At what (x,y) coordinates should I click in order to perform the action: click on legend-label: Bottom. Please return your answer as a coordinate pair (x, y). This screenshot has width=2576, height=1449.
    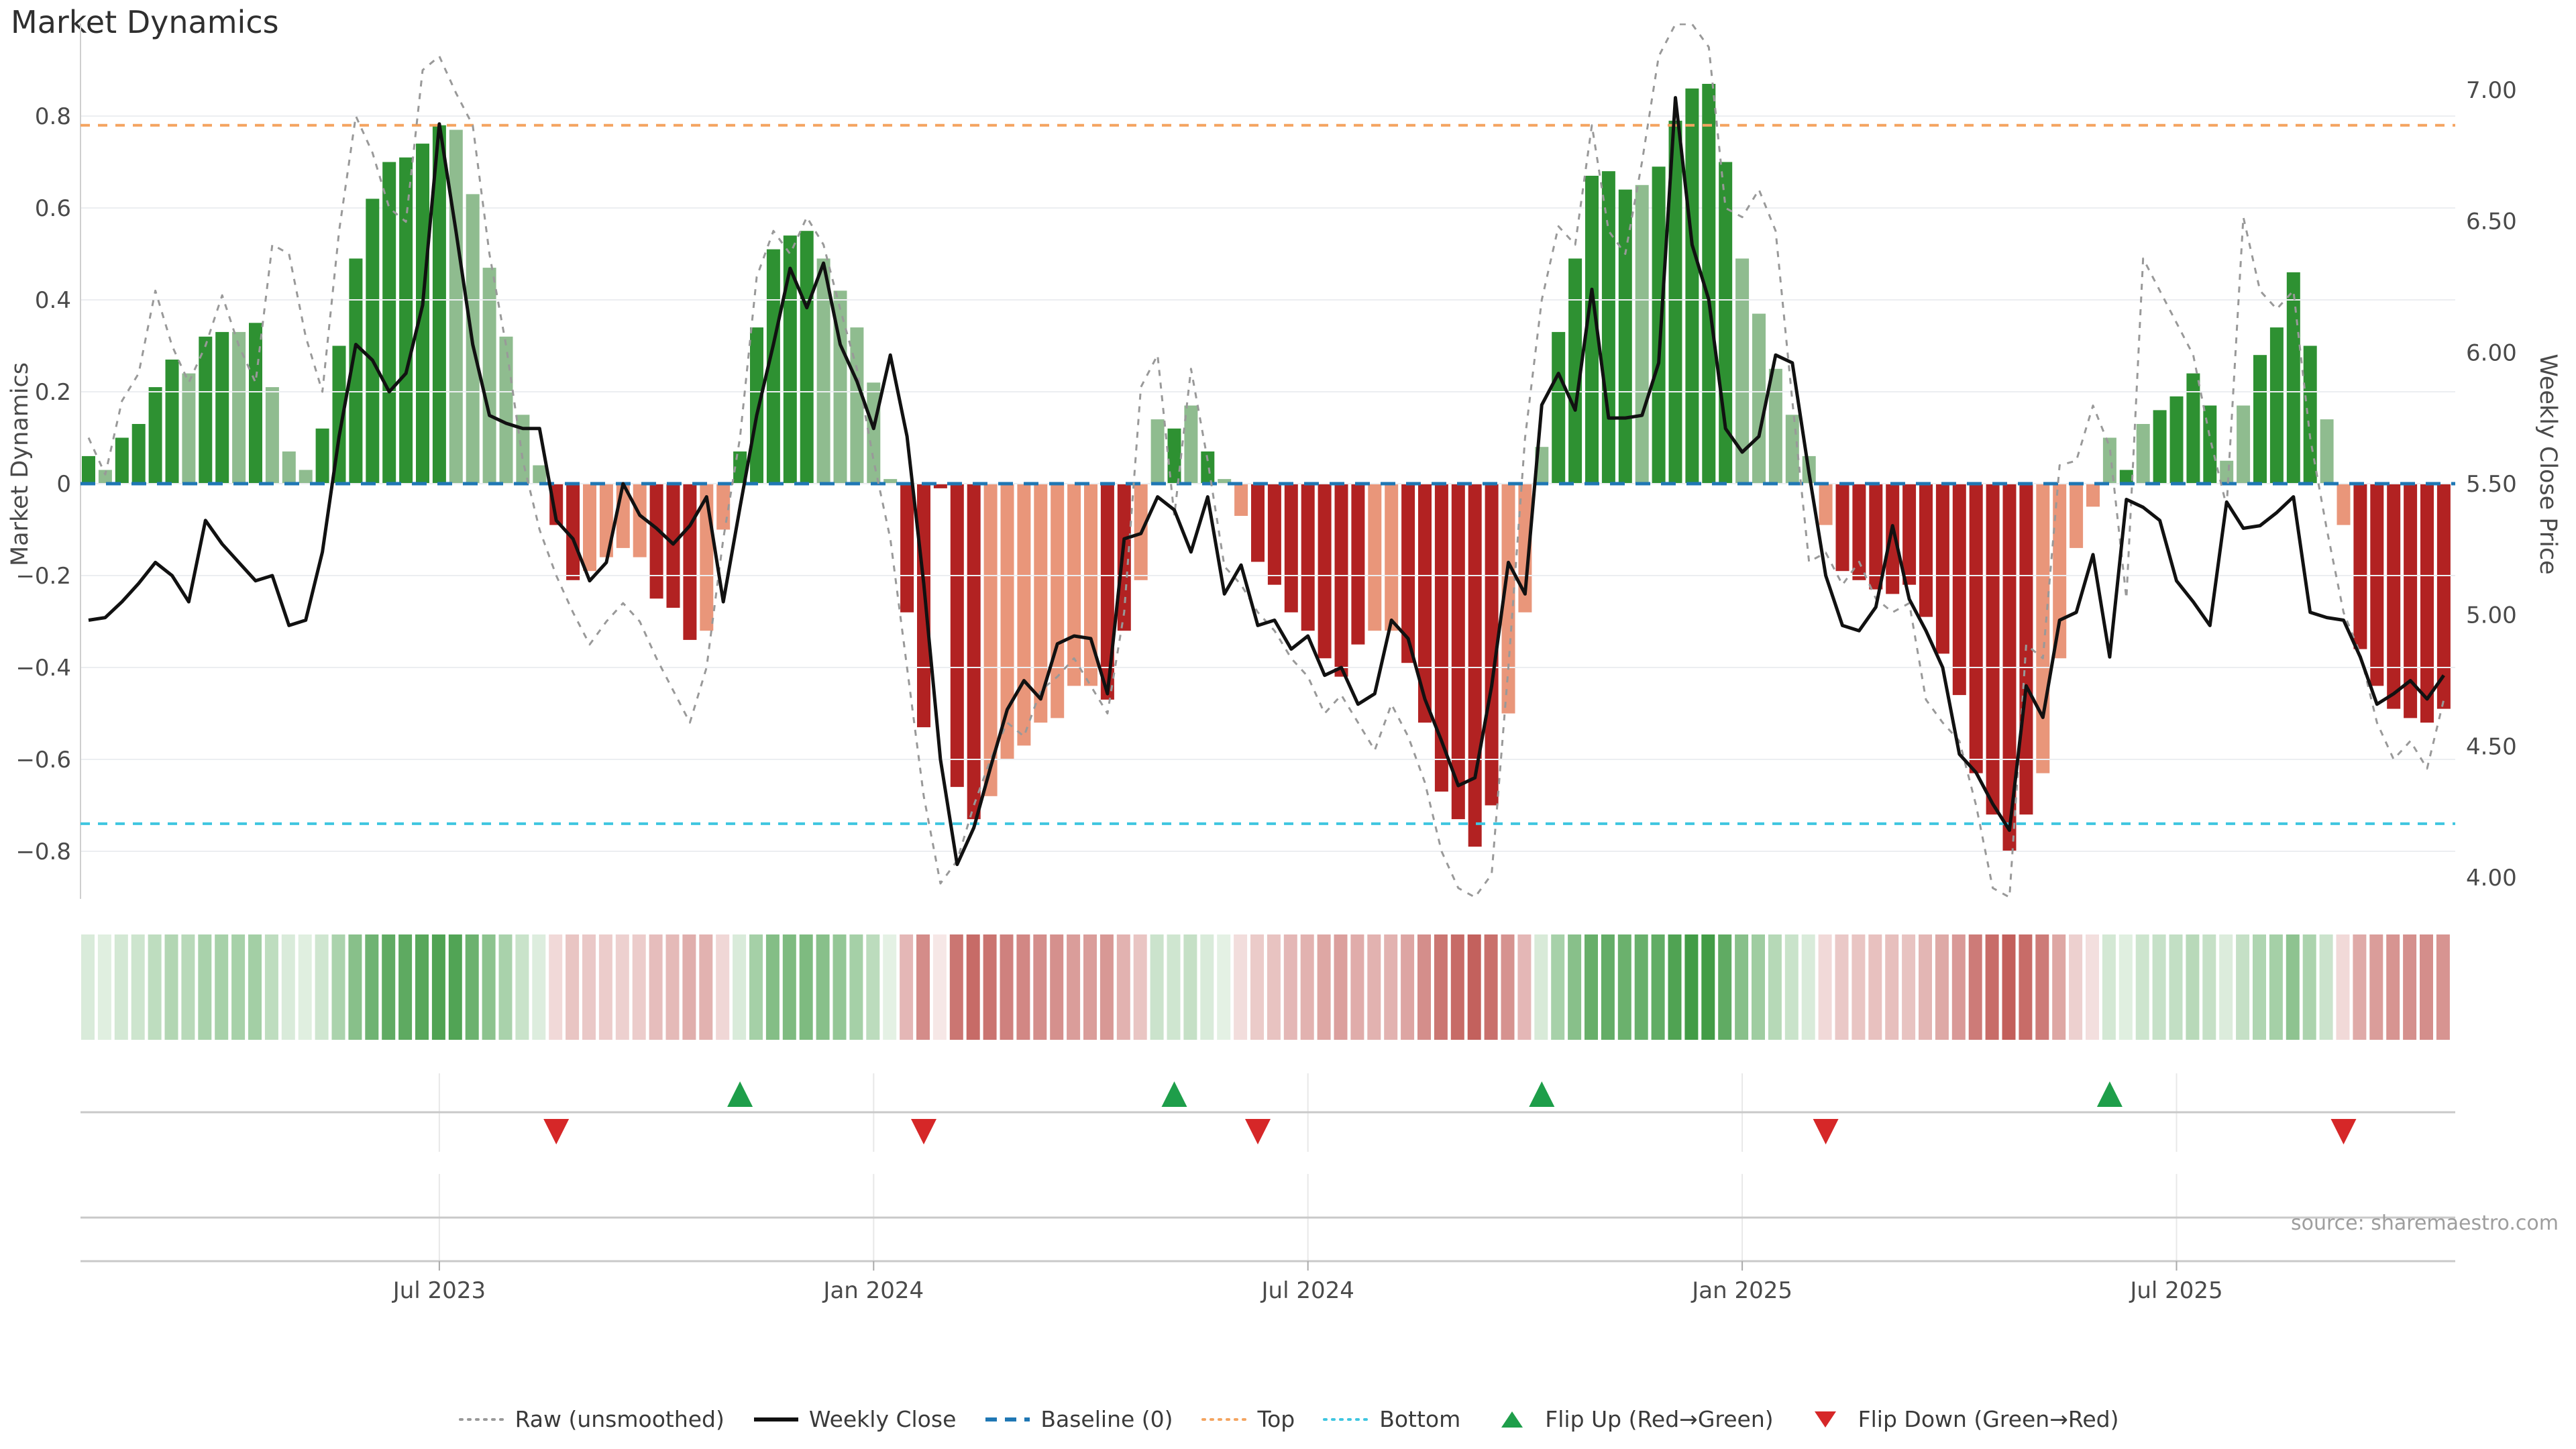
    Looking at the image, I should click on (1420, 1419).